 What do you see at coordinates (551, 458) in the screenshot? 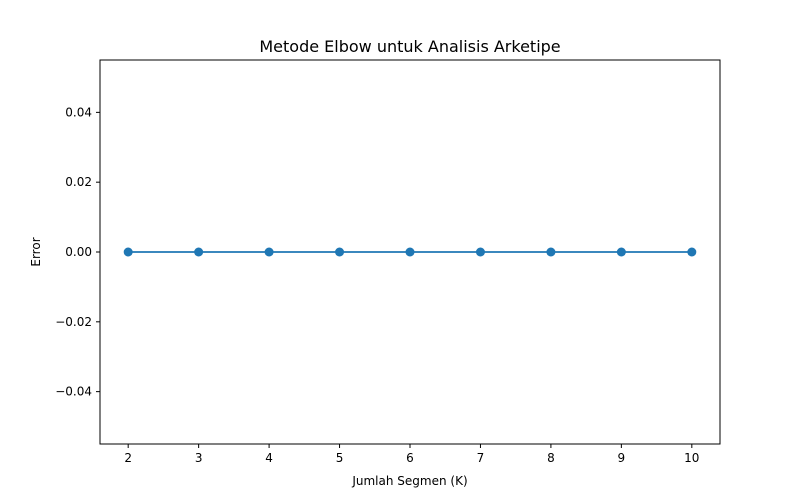
I see `x-tick-label: 8` at bounding box center [551, 458].